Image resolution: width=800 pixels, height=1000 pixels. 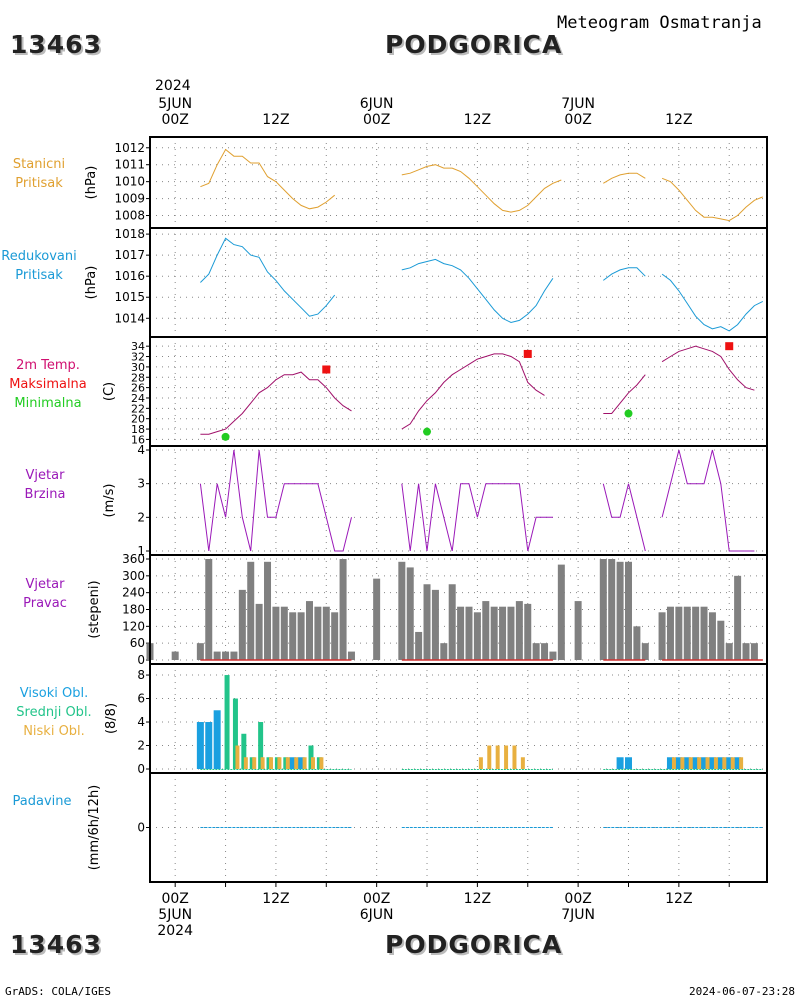 What do you see at coordinates (578, 104) in the screenshot?
I see `time-label-line: 7JUN` at bounding box center [578, 104].